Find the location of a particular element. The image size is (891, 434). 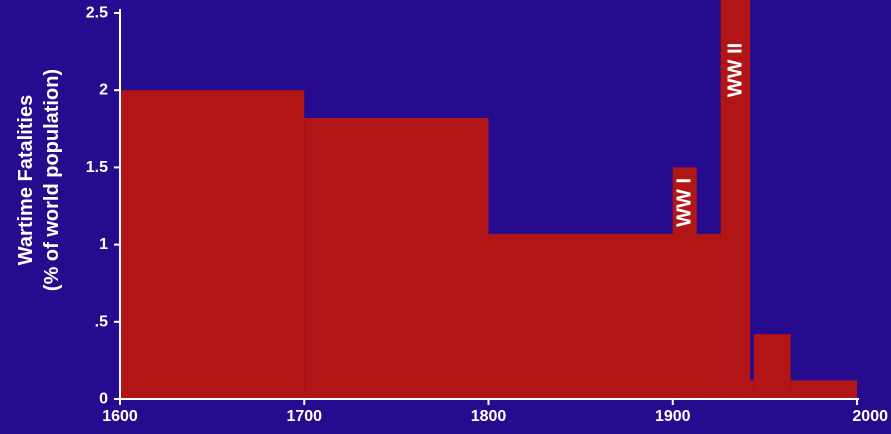

bar-label-3: WW I is located at coordinates (685, 202).